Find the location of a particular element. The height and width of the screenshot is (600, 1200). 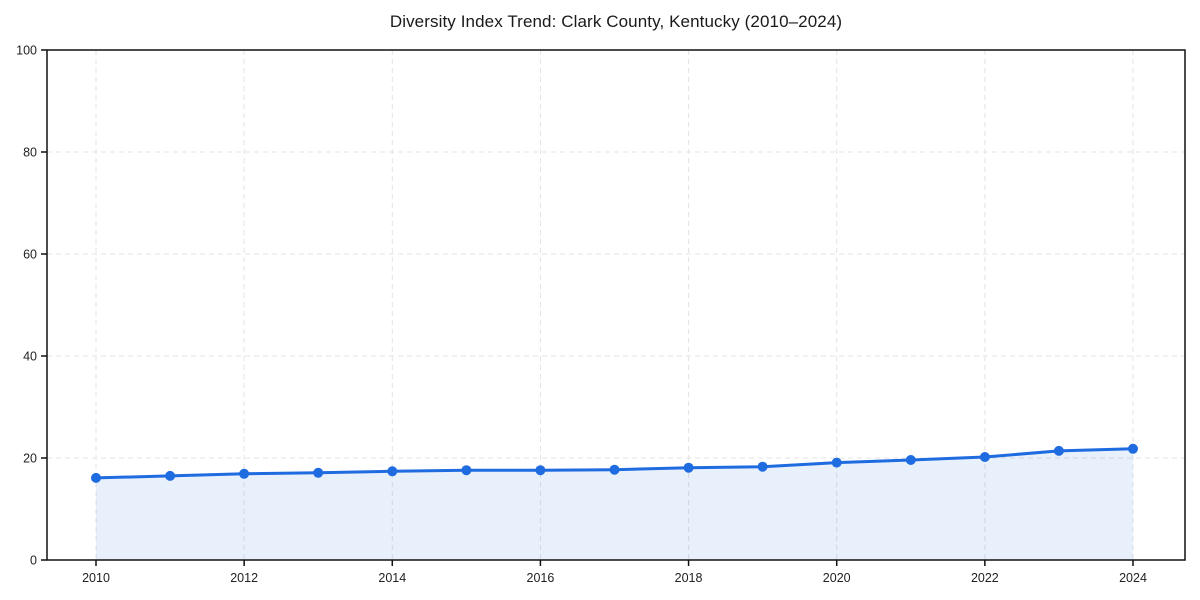

y-axis-tick-label: 0 is located at coordinates (33, 561).